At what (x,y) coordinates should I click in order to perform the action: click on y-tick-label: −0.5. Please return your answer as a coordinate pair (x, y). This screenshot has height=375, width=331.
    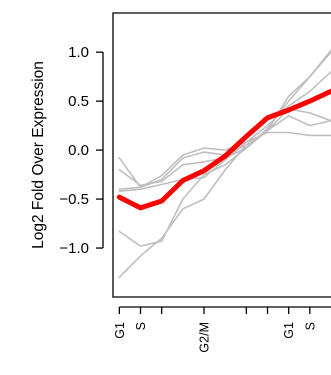
    Looking at the image, I should click on (74, 199).